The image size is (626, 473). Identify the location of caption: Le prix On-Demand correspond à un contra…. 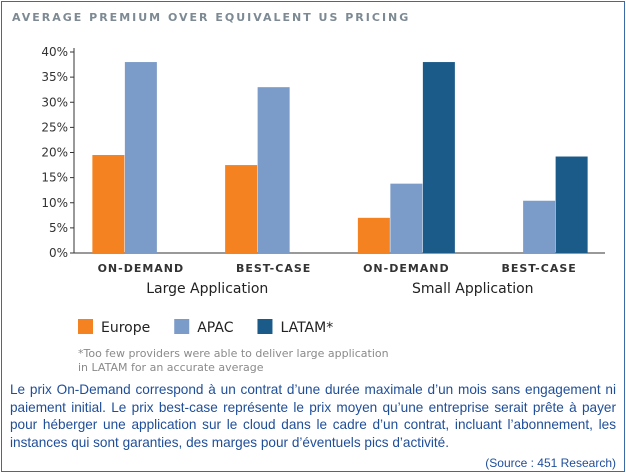
(313, 416).